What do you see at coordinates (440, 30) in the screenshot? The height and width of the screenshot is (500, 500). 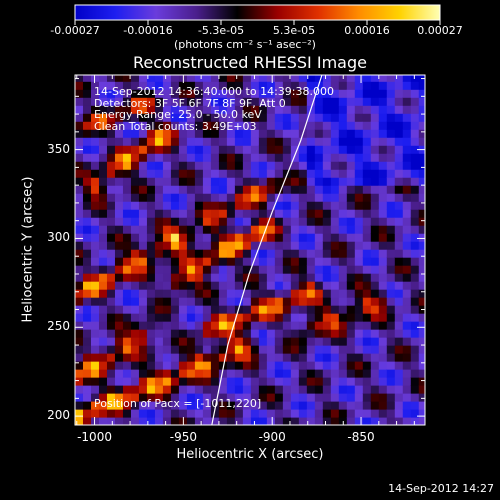 I see `colorbar-tick-label: 0.00027` at bounding box center [440, 30].